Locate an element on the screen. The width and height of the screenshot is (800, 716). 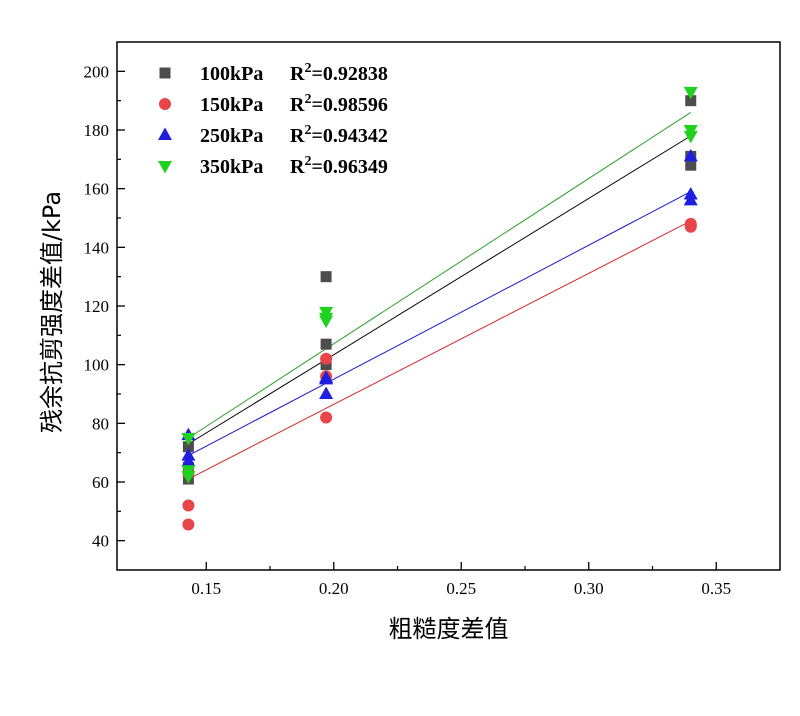
legend-marker-250kPa is located at coordinates (165, 133).